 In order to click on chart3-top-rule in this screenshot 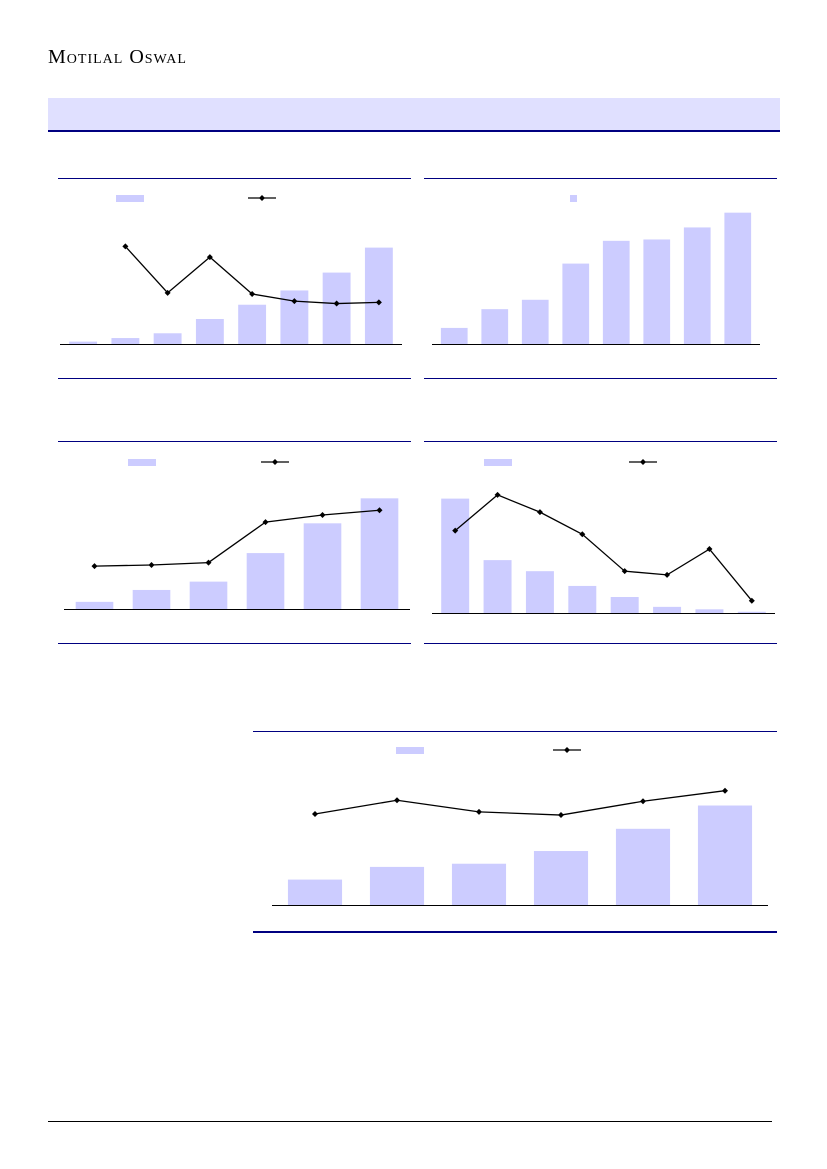, I will do `click(234, 441)`.